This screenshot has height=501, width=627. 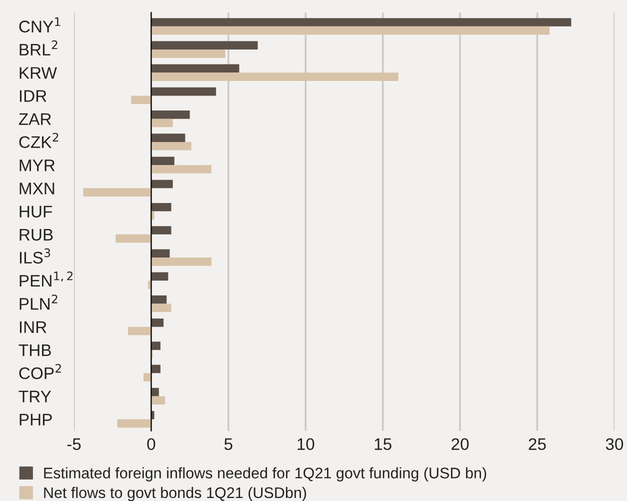 What do you see at coordinates (37, 166) in the screenshot?
I see `y-tick-label: MYR` at bounding box center [37, 166].